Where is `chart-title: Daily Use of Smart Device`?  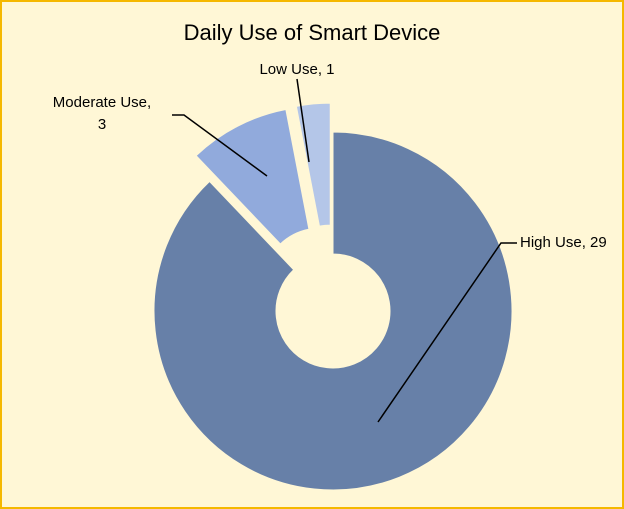 chart-title: Daily Use of Smart Device is located at coordinates (312, 32).